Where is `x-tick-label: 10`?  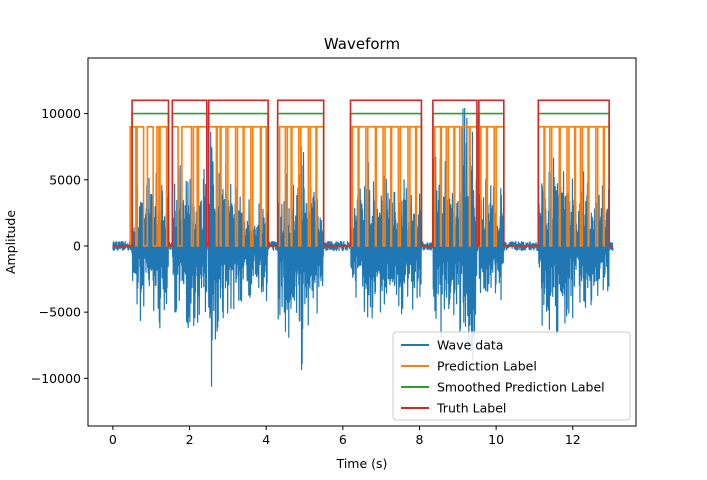 x-tick-label: 10 is located at coordinates (496, 439).